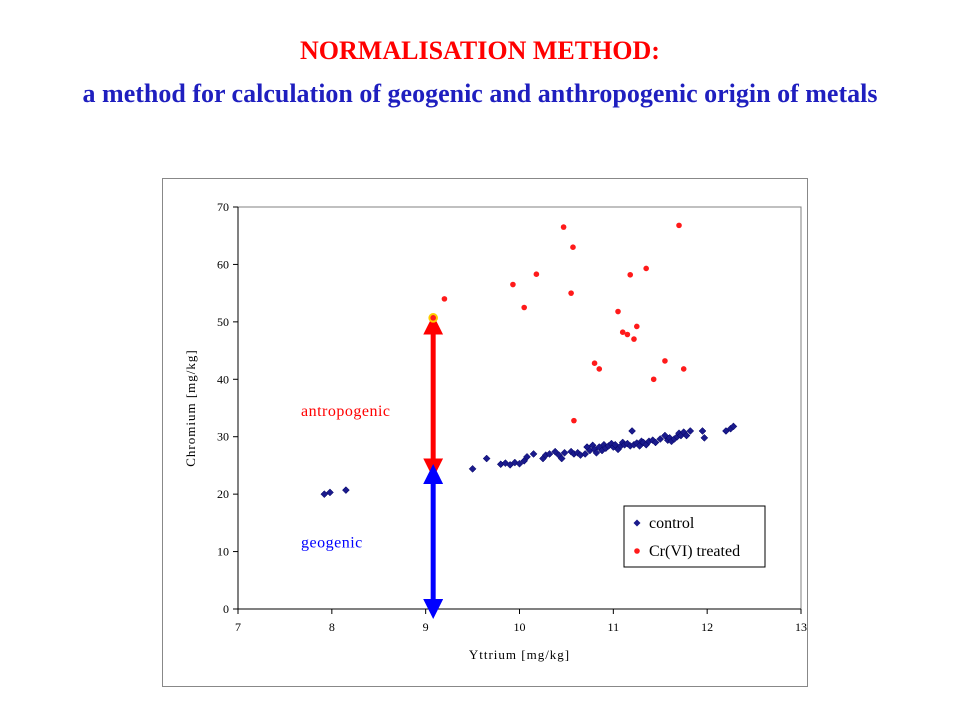  I want to click on highlighted-treated-point, so click(433, 318).